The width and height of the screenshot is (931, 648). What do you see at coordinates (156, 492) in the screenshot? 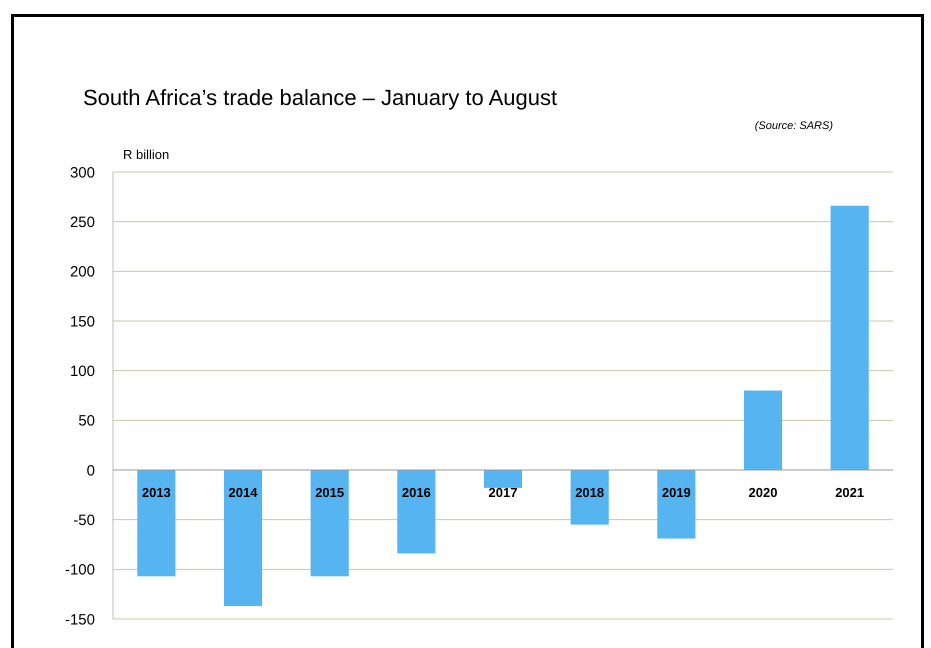
I see `x-tick-label: 2013` at bounding box center [156, 492].